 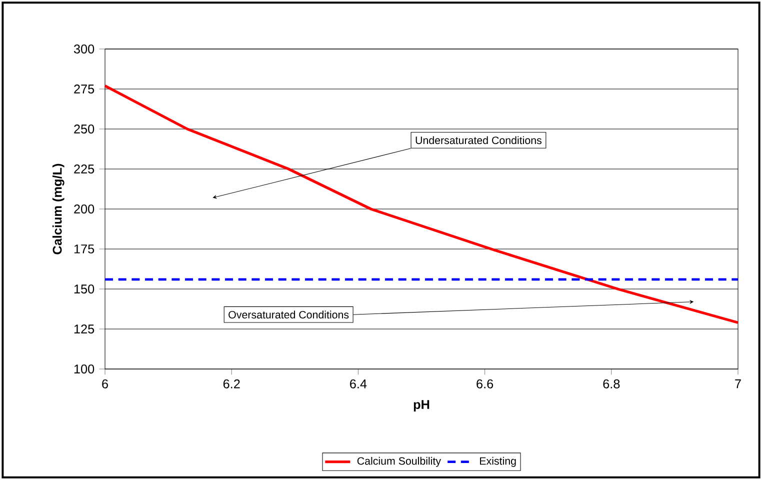 I want to click on x-tick-label: 6.4, so click(x=358, y=383).